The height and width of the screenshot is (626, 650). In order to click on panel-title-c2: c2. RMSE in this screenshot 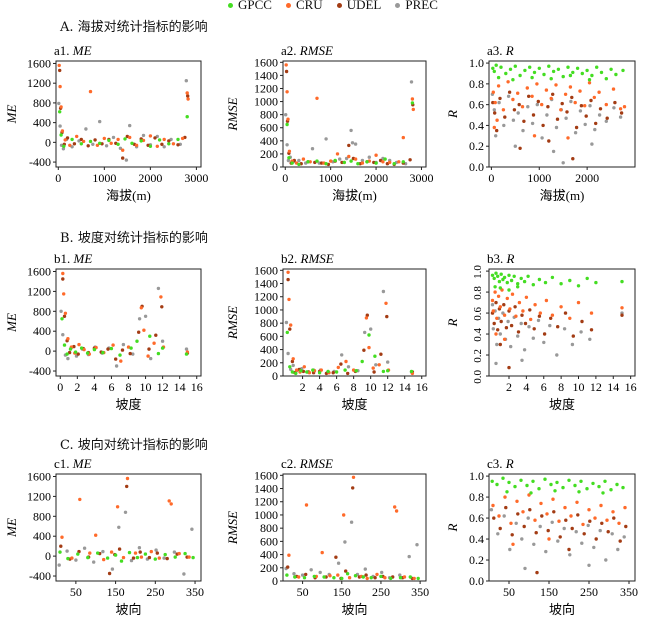, I will do `click(307, 463)`.